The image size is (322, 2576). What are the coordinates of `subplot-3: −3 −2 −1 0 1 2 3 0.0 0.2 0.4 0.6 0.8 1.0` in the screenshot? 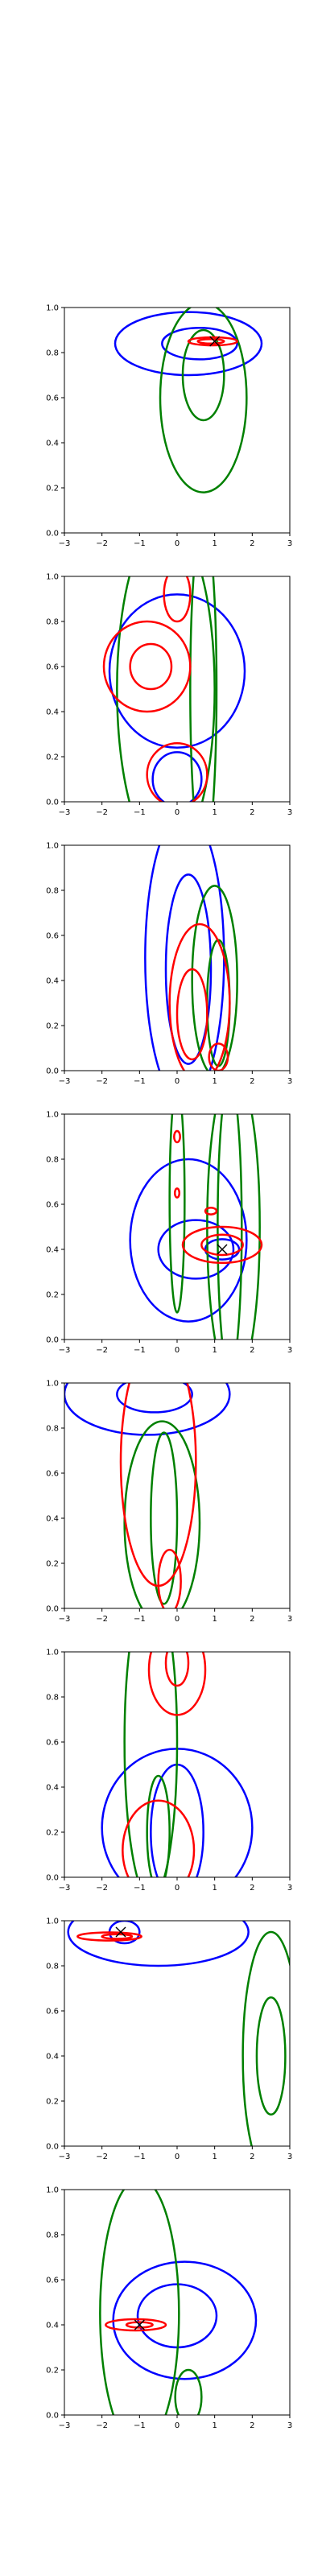 It's located at (169, 965).